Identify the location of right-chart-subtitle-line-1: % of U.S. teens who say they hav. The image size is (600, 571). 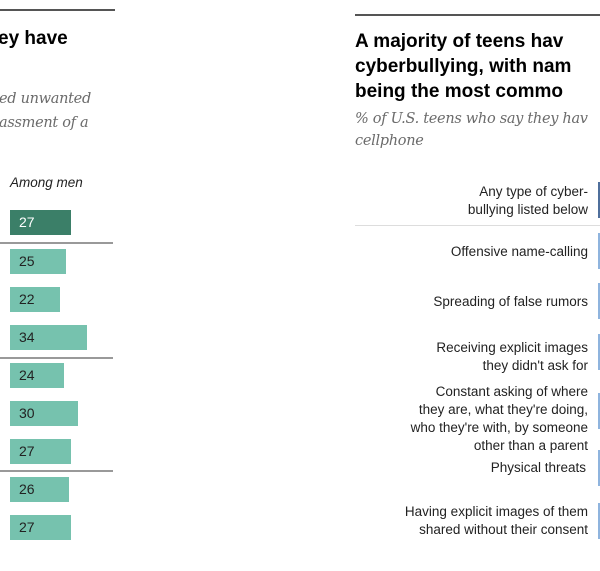
(471, 119).